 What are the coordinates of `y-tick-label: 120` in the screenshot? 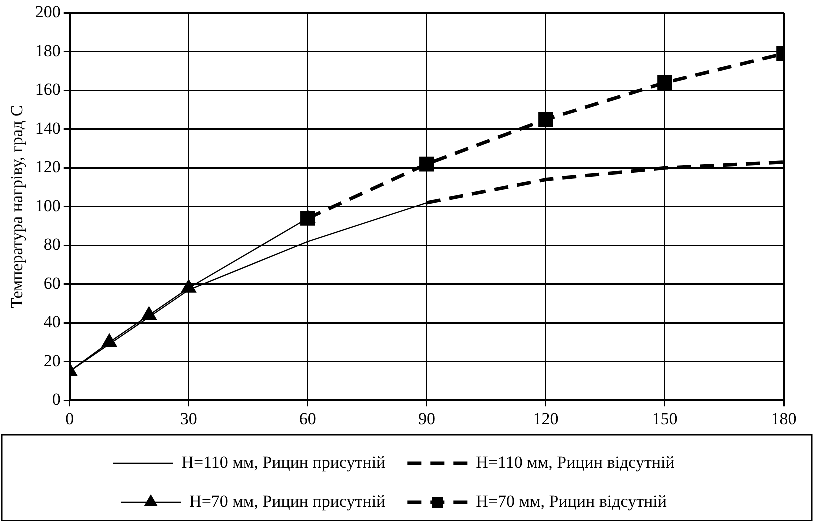 It's located at (48, 167).